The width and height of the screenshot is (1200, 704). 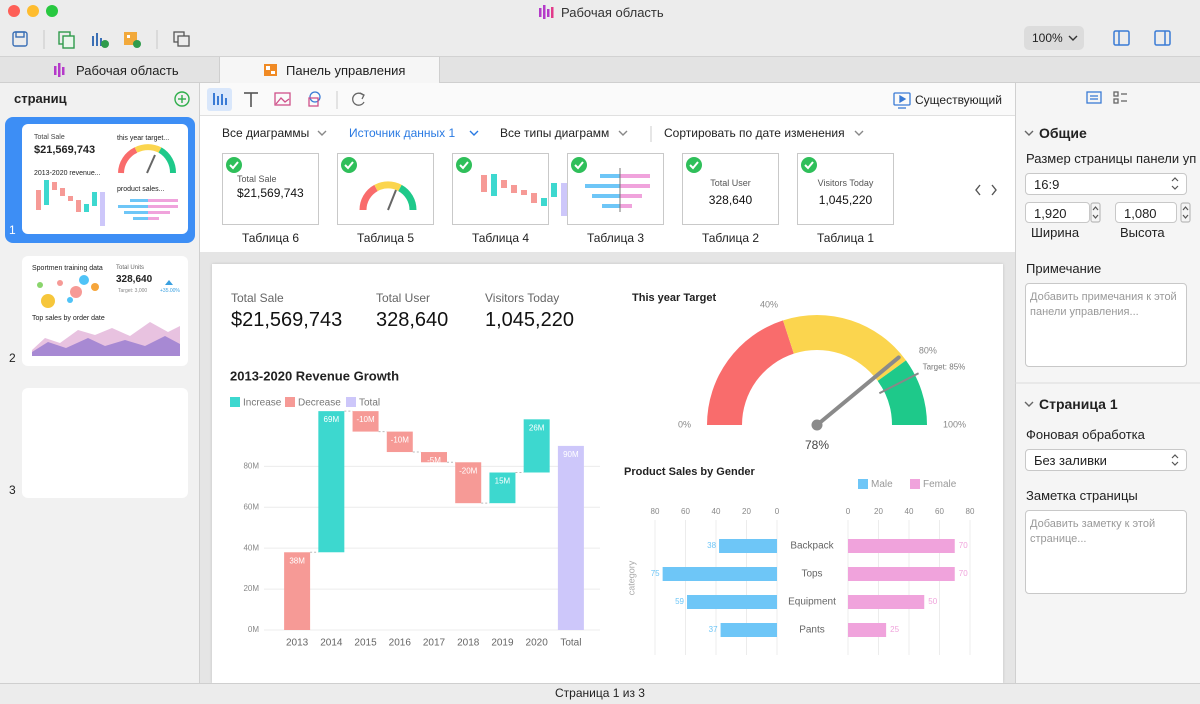 What do you see at coordinates (845, 238) in the screenshot?
I see `widget-name: Таблица 1` at bounding box center [845, 238].